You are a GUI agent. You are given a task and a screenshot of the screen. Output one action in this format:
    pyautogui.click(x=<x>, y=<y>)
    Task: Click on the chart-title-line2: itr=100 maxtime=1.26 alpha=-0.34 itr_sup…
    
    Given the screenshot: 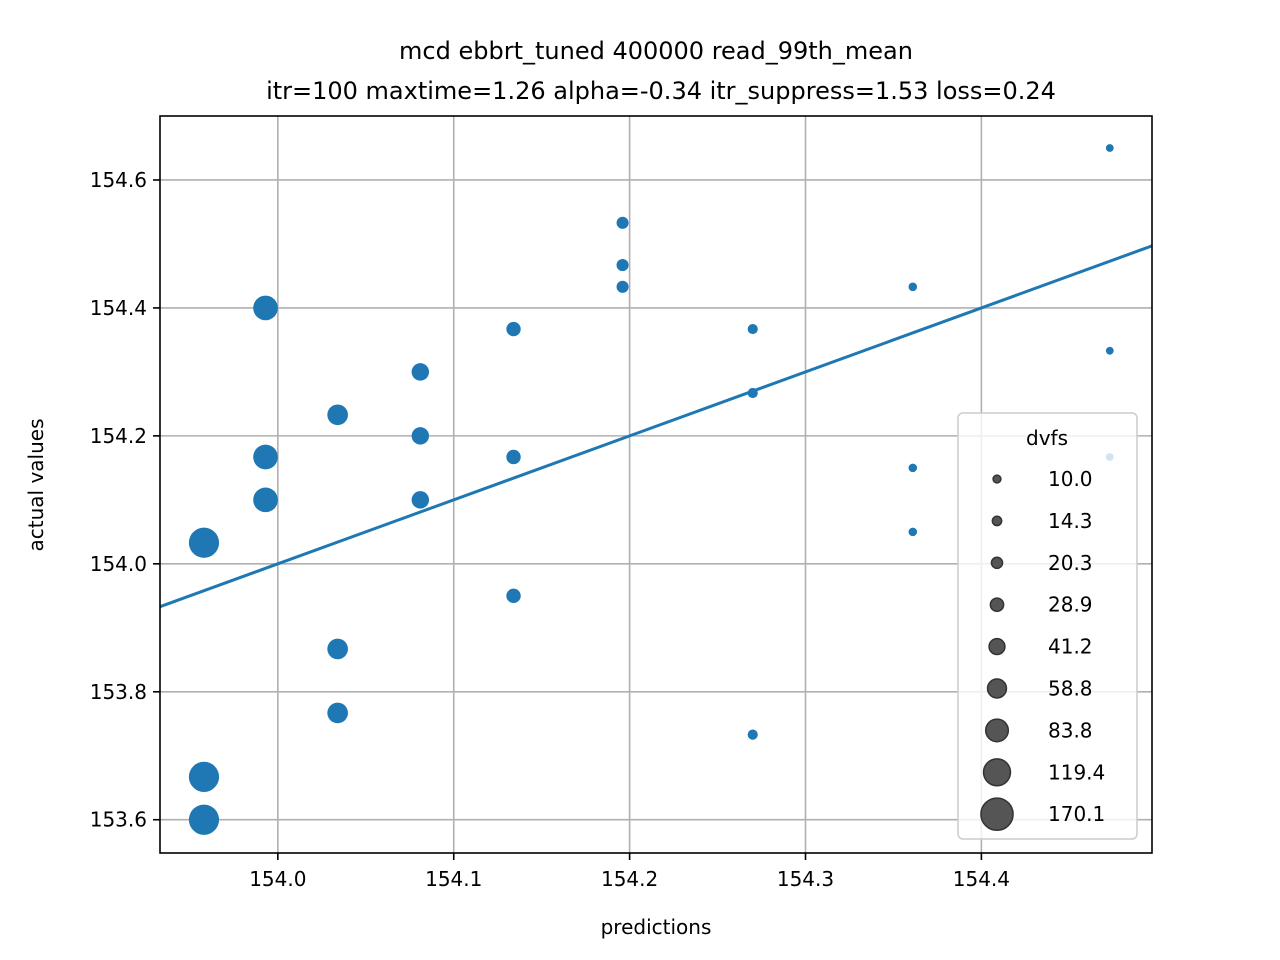 What is the action you would take?
    pyautogui.click(x=661, y=91)
    